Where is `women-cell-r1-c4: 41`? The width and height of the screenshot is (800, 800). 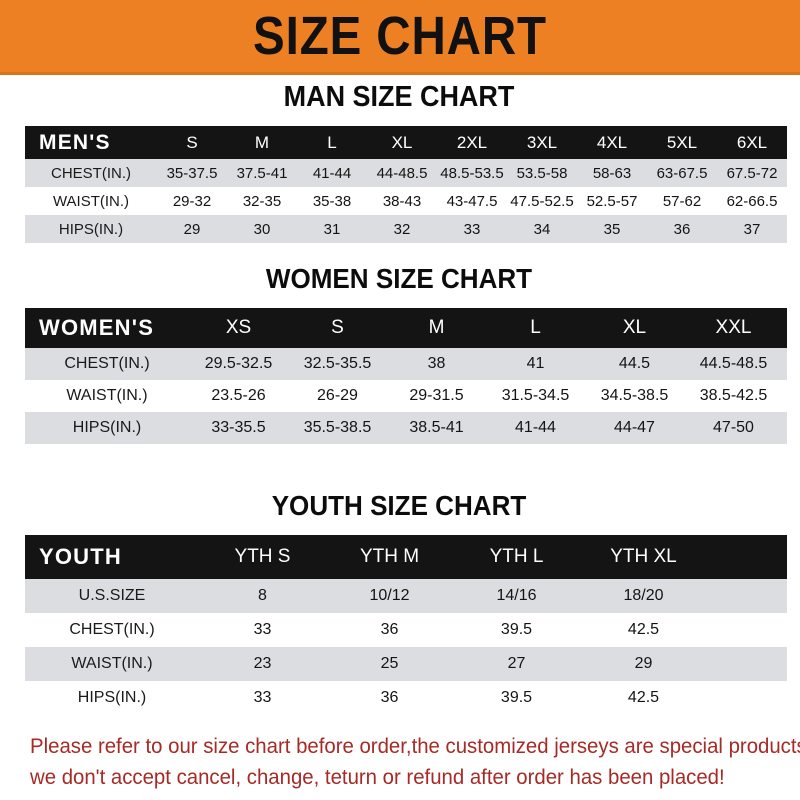 women-cell-r1-c4: 41 is located at coordinates (535, 364).